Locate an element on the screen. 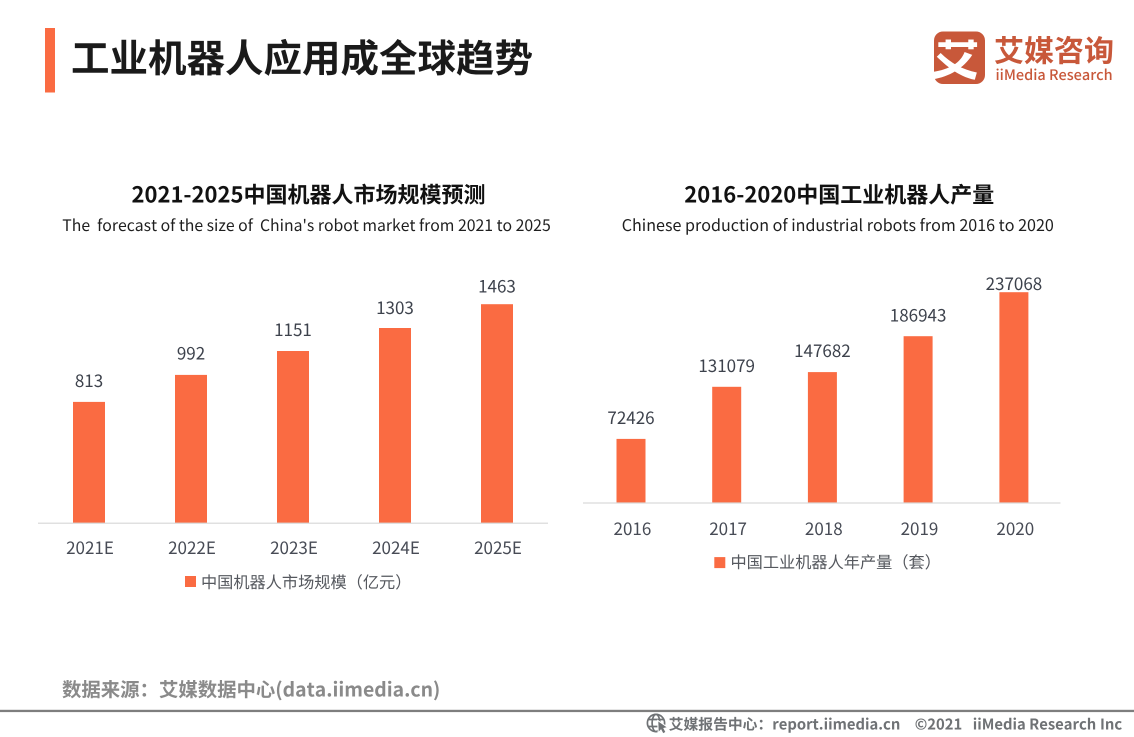 The image size is (1134, 737). svg-text: 中国机器人市场规模（亿元） is located at coordinates (306, 581).